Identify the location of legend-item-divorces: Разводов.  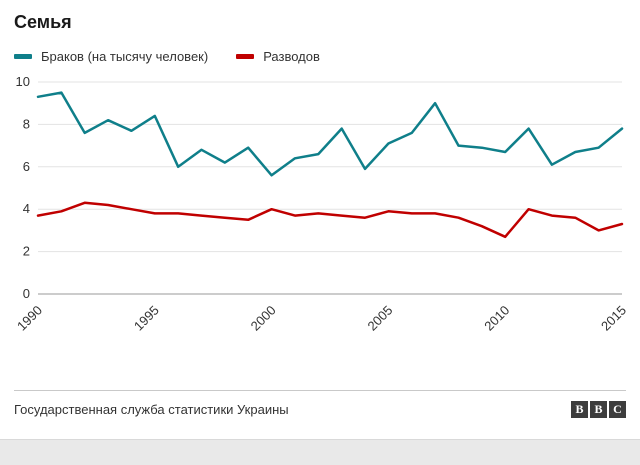
(278, 56).